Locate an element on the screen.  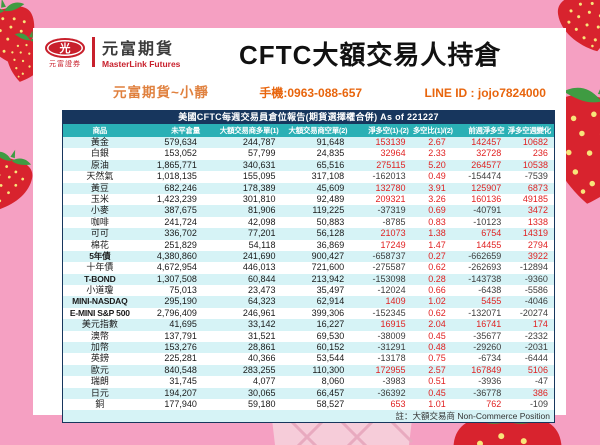
value-cell: 69,530 is located at coordinates (330, 335).